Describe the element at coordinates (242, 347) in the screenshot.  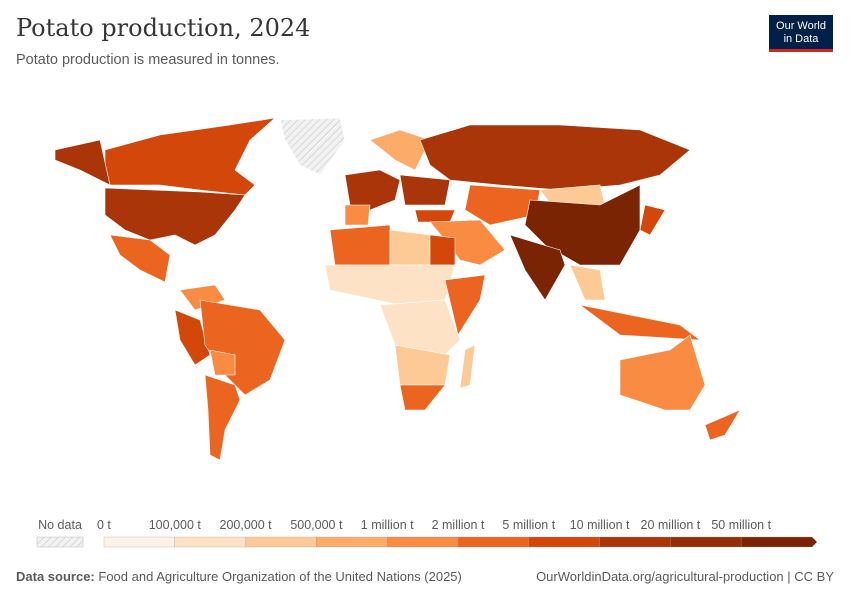
I see `brazil` at that location.